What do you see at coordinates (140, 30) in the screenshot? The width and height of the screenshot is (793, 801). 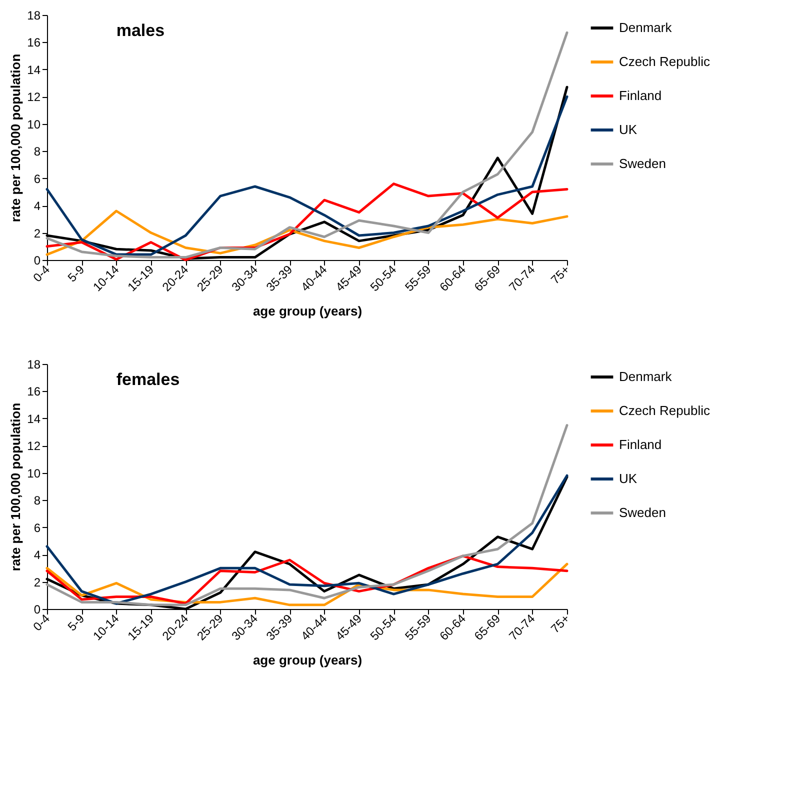 I see `chart-title: males` at bounding box center [140, 30].